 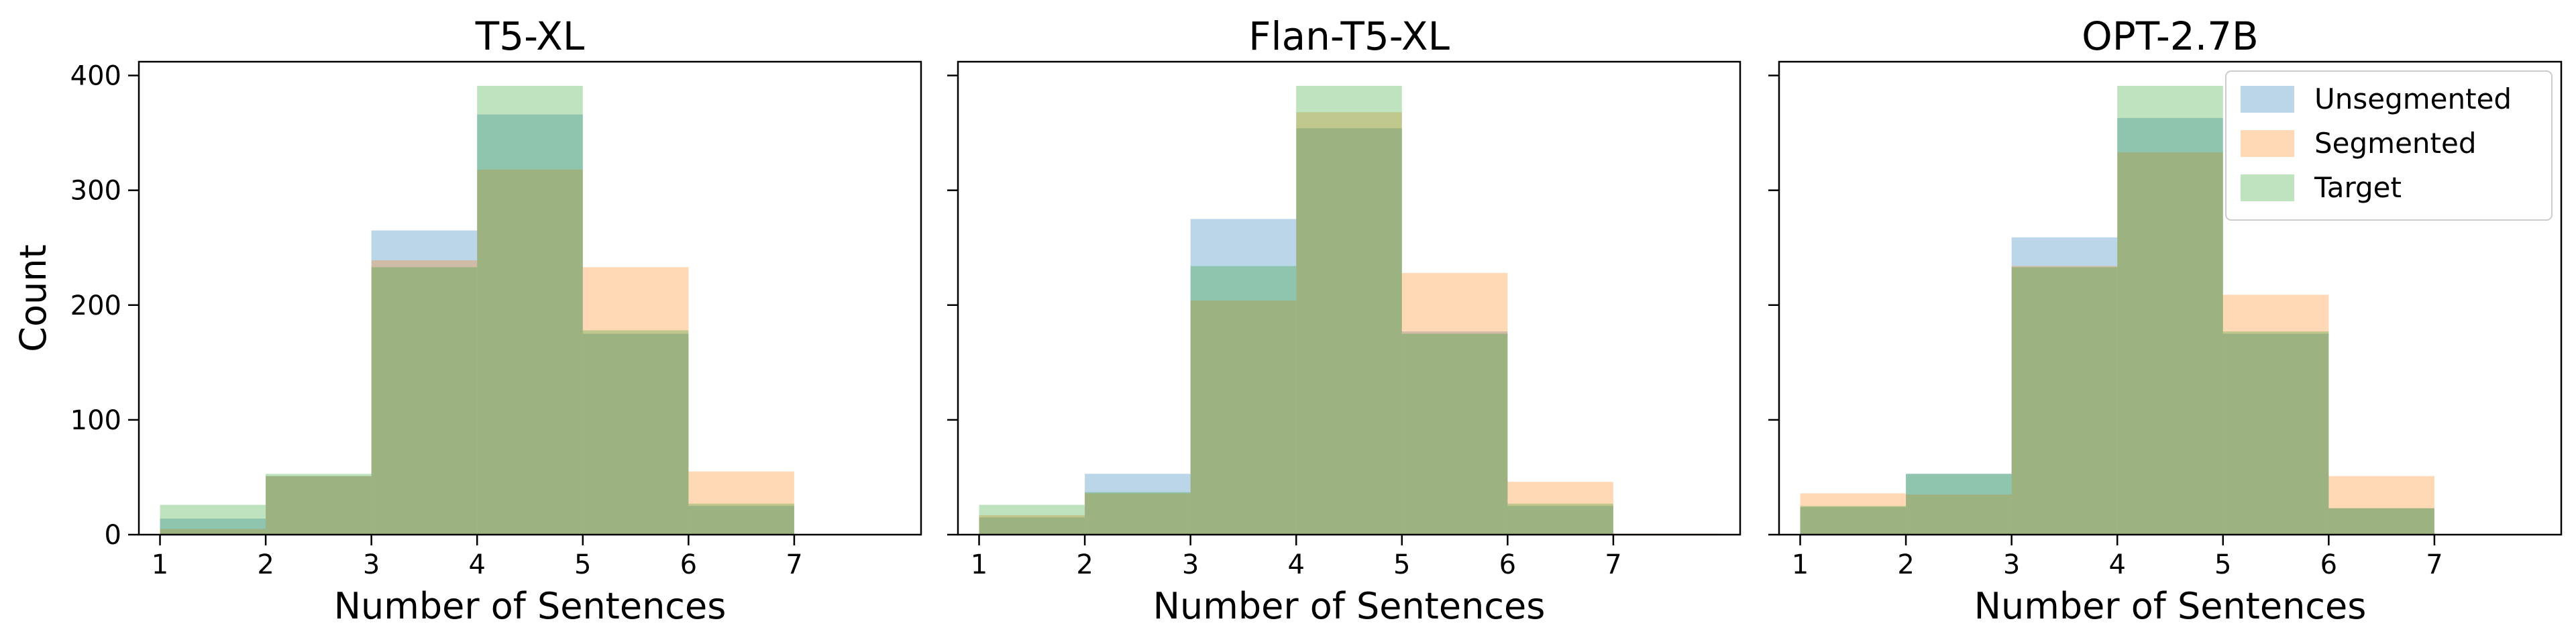 I want to click on legend-swatch-unsegmented, so click(x=2267, y=99).